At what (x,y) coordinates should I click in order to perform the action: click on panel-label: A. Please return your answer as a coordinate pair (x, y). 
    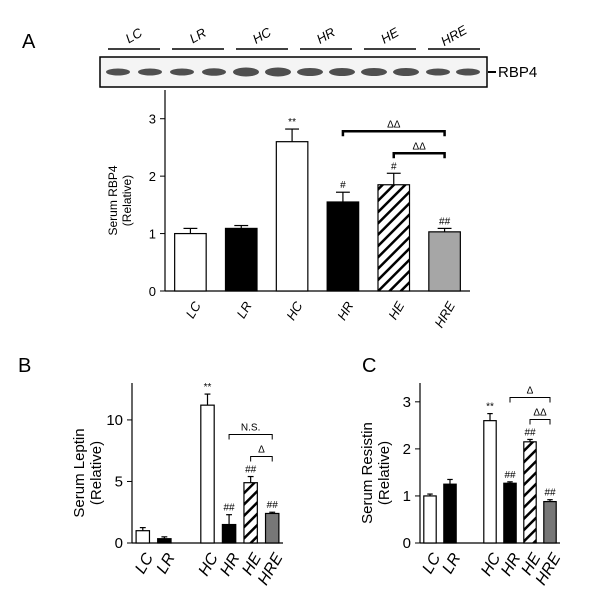
    Looking at the image, I should click on (29, 42).